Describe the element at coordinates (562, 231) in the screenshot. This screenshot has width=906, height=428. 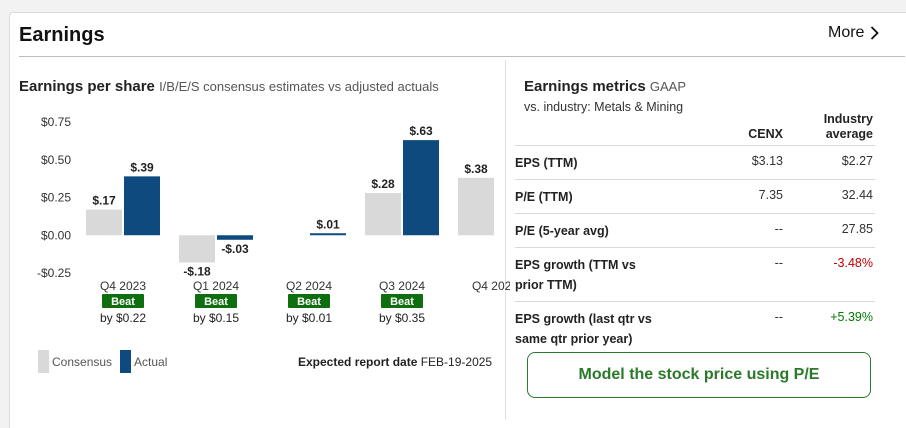
I see `metric-label-line1: P/E (5-year avg)` at that location.